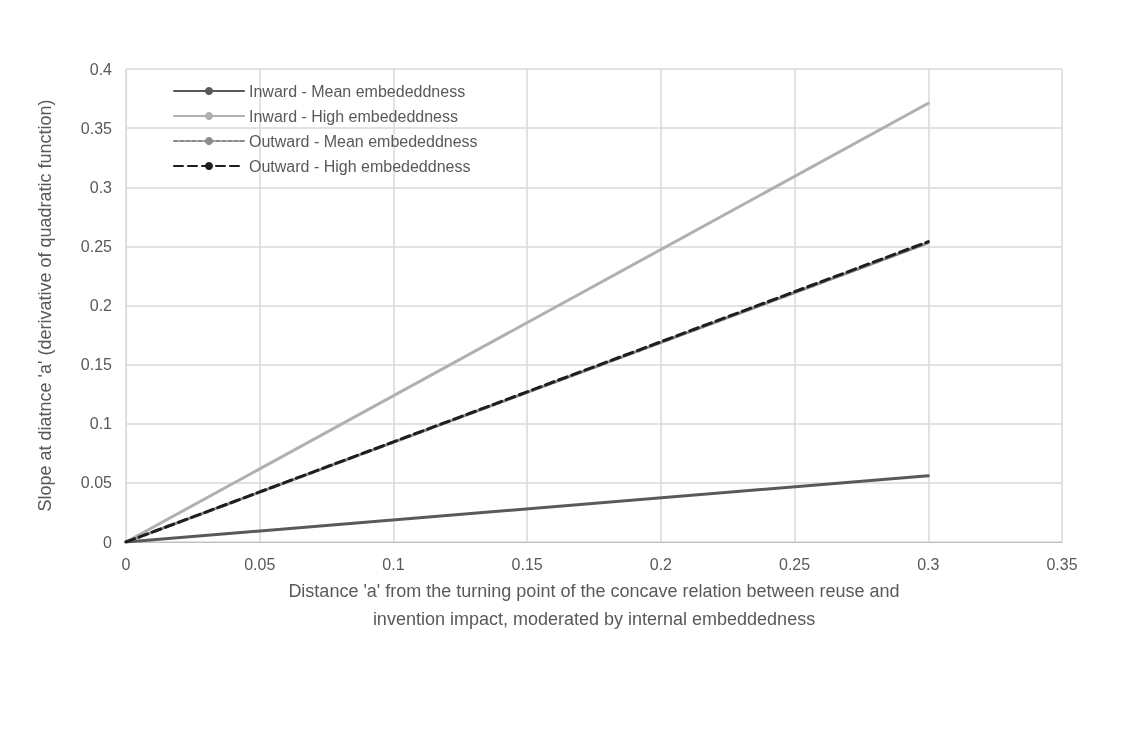 The height and width of the screenshot is (738, 1121). Describe the element at coordinates (101, 69) in the screenshot. I see `y-tick-label: 0.4` at that location.